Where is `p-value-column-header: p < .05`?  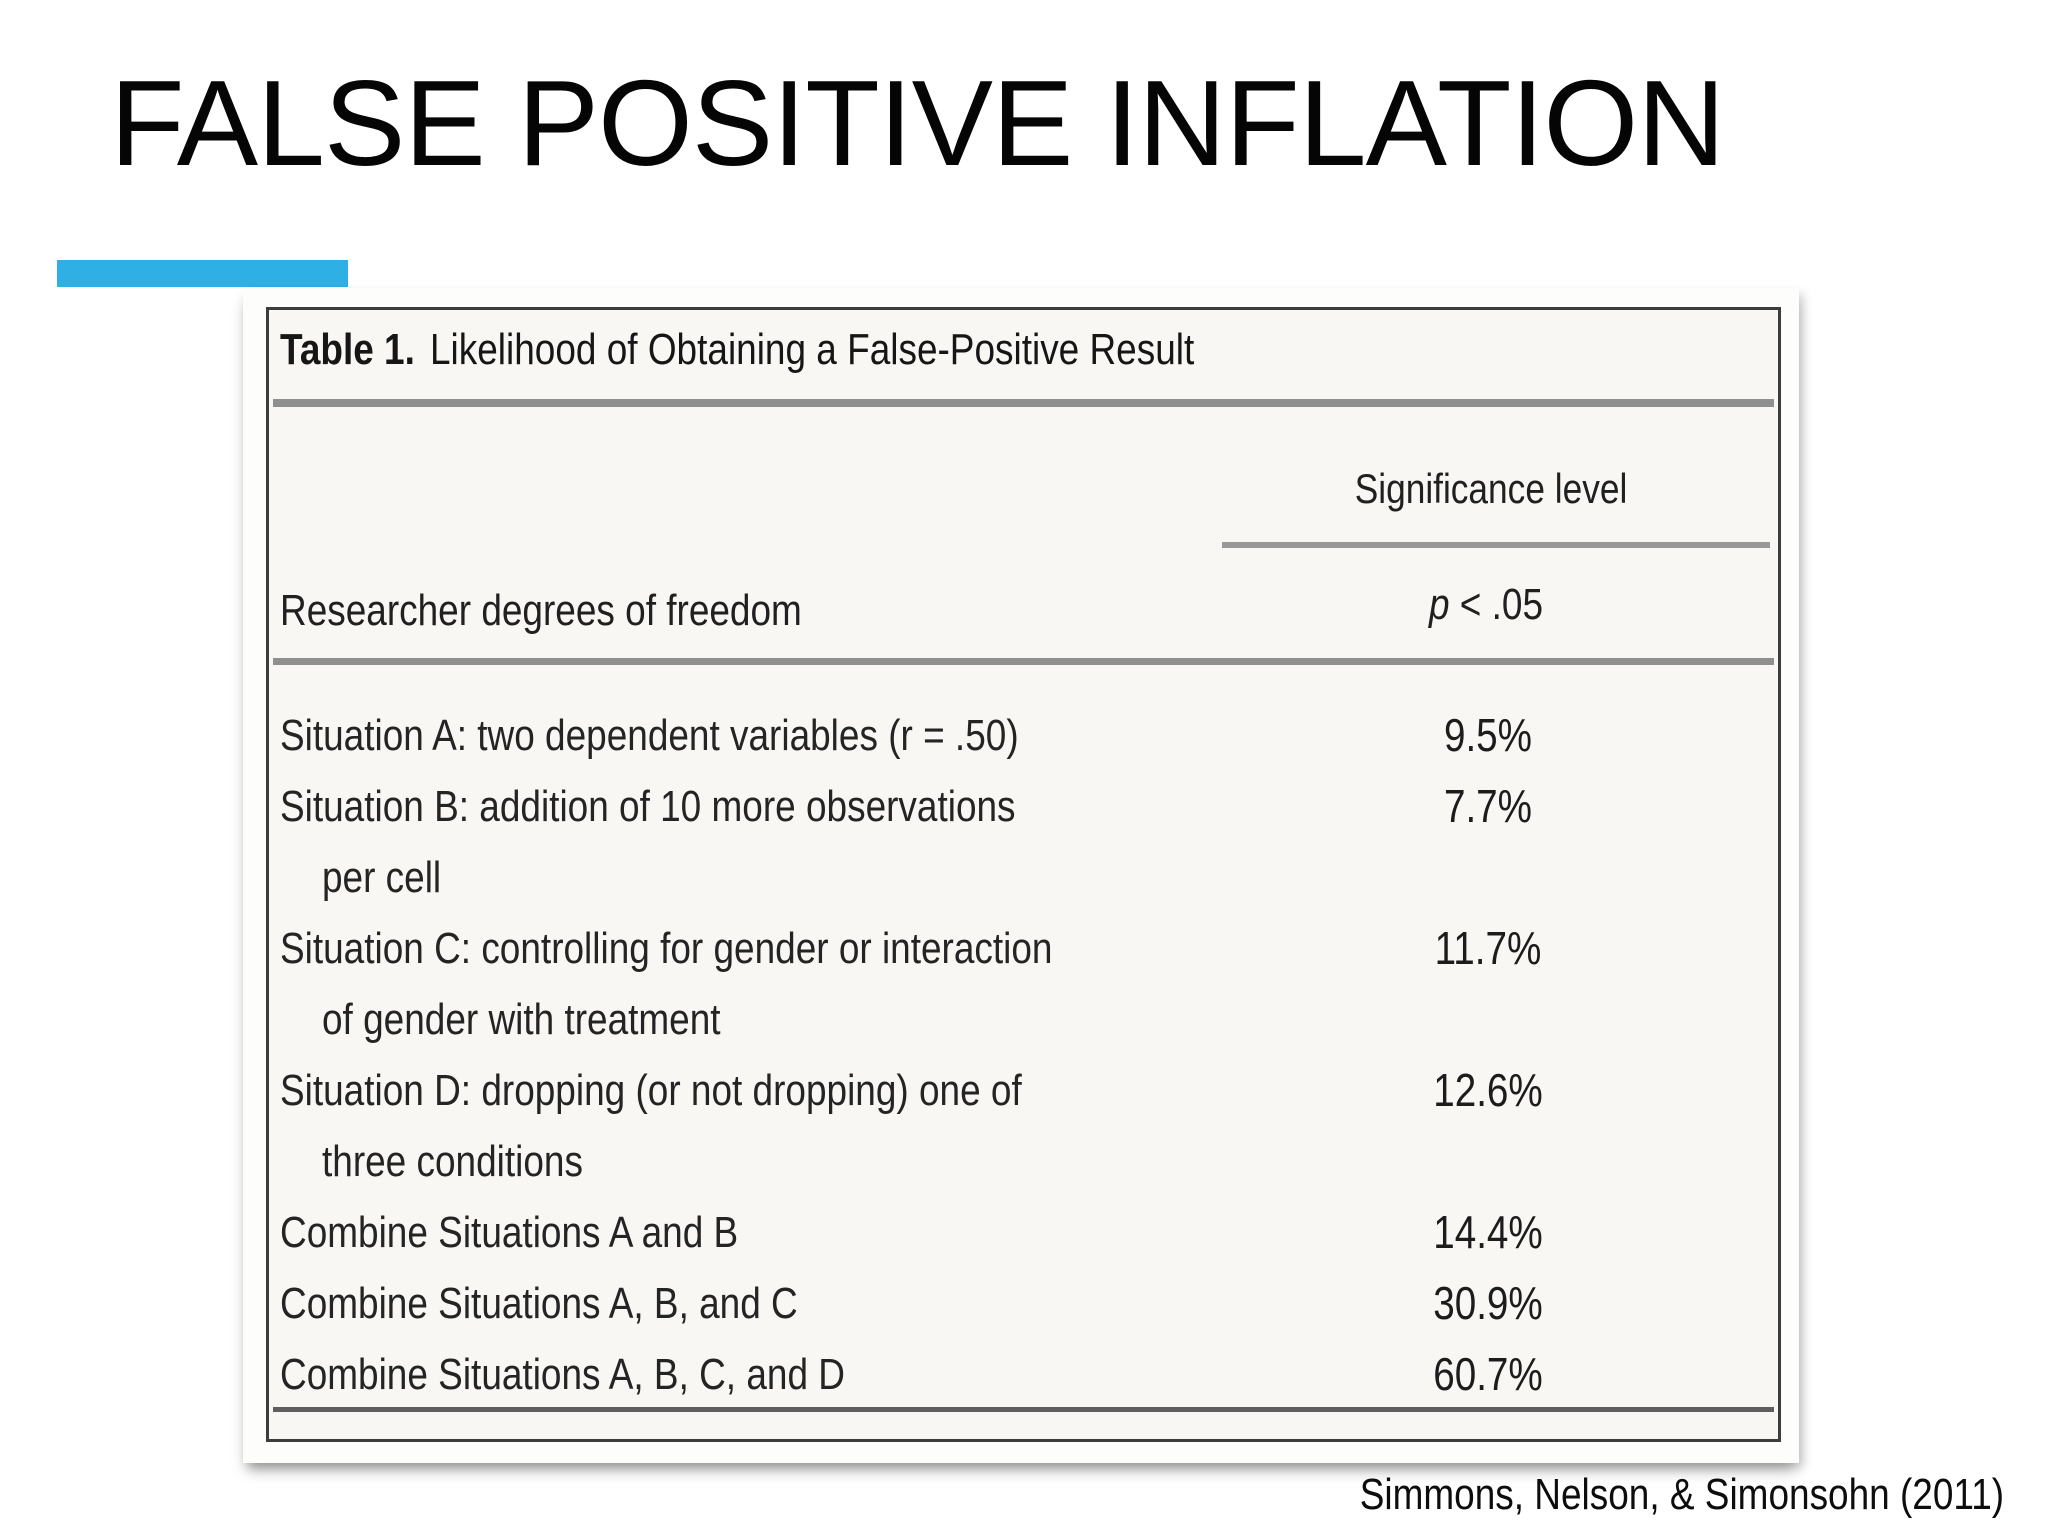 p-value-column-header: p < .05 is located at coordinates (1486, 605).